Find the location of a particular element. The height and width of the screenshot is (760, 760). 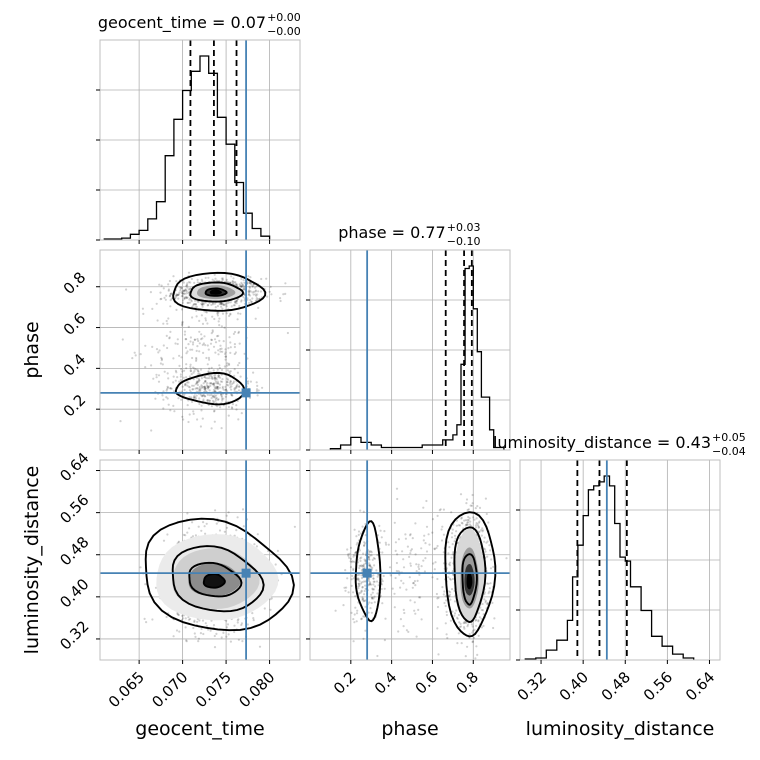

histogram-luminosity_distance is located at coordinates (609, 568).